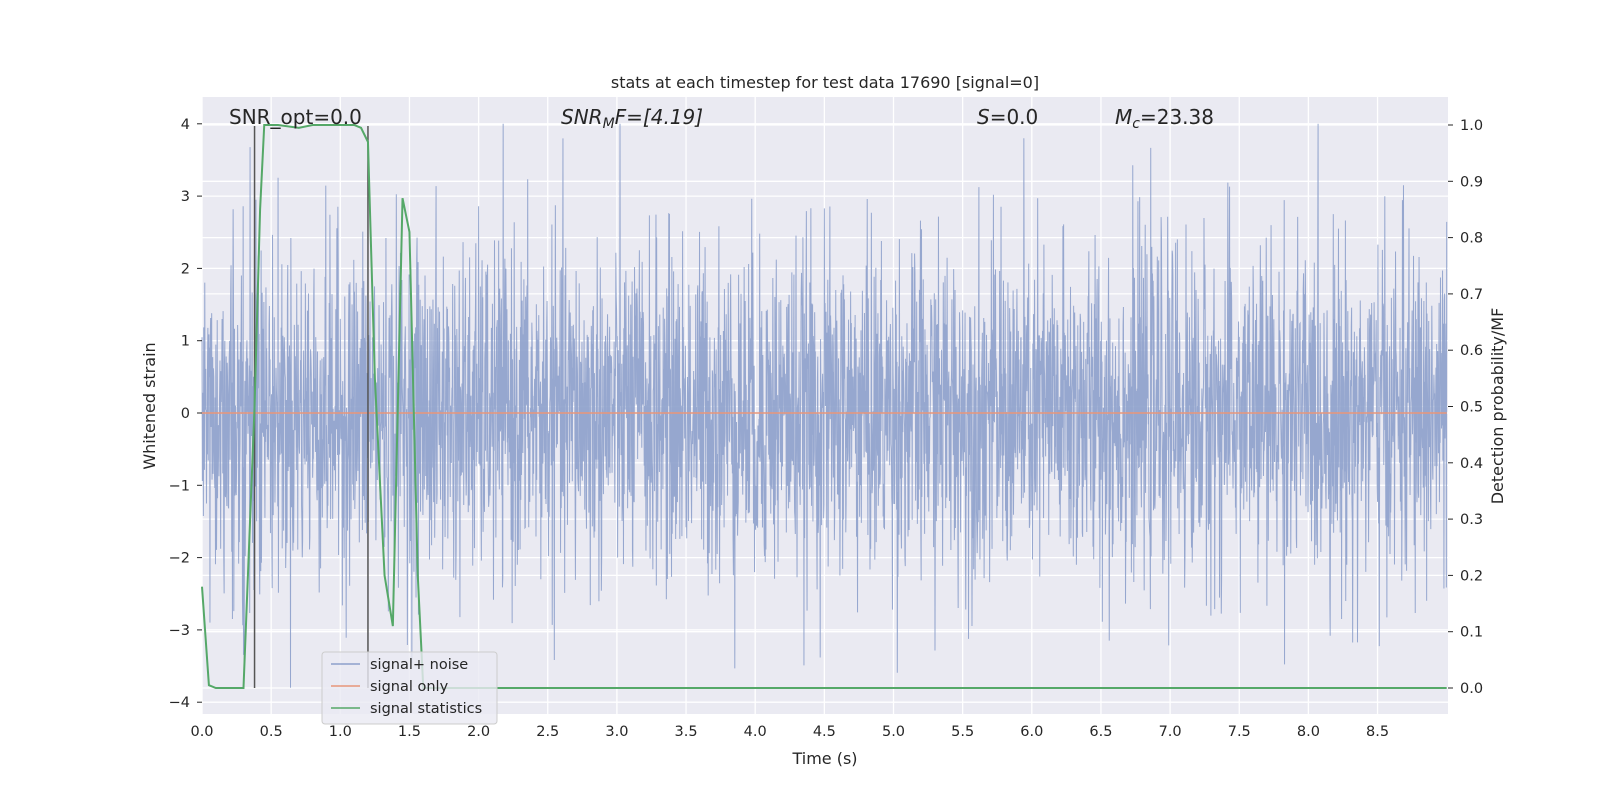 Image resolution: width=1600 pixels, height=800 pixels. What do you see at coordinates (1177, 117) in the screenshot?
I see `annotation-mc-rest: =23.38` at bounding box center [1177, 117].